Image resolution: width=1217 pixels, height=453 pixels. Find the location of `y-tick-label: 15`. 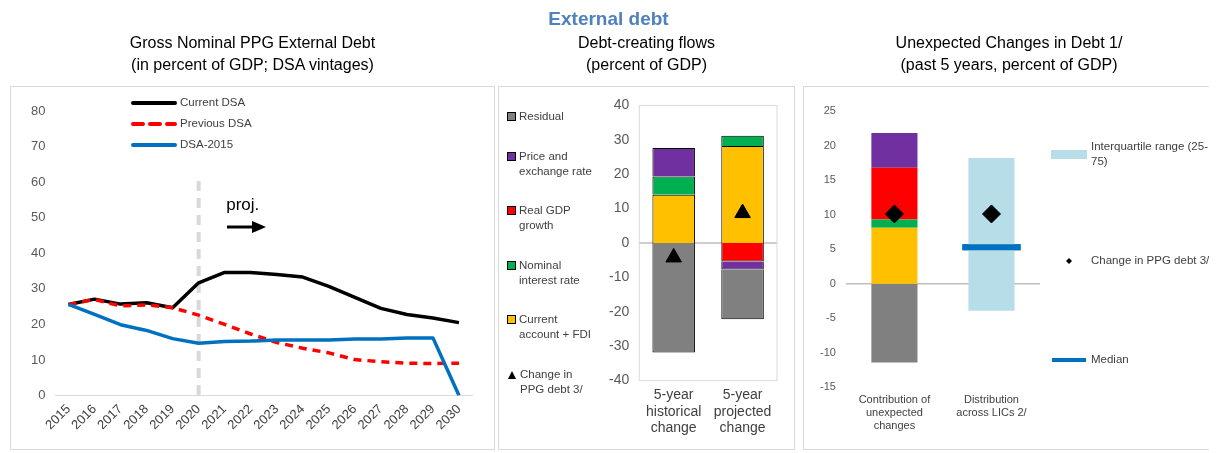

y-tick-label: 15 is located at coordinates (829, 179).